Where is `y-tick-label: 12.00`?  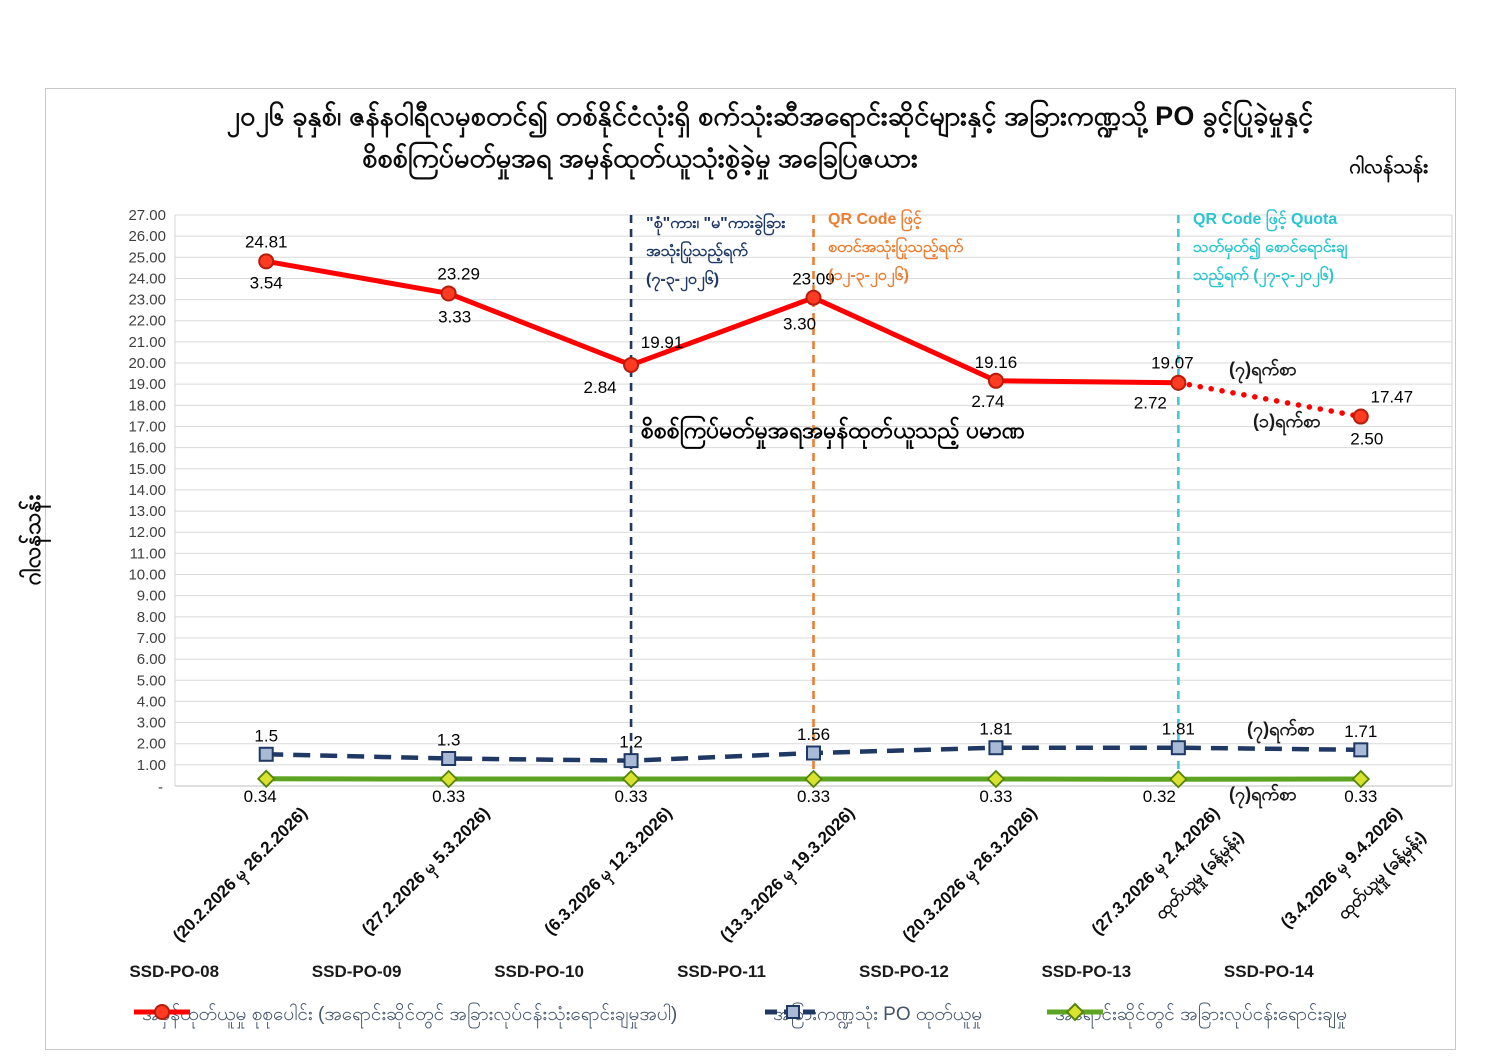 y-tick-label: 12.00 is located at coordinates (147, 532).